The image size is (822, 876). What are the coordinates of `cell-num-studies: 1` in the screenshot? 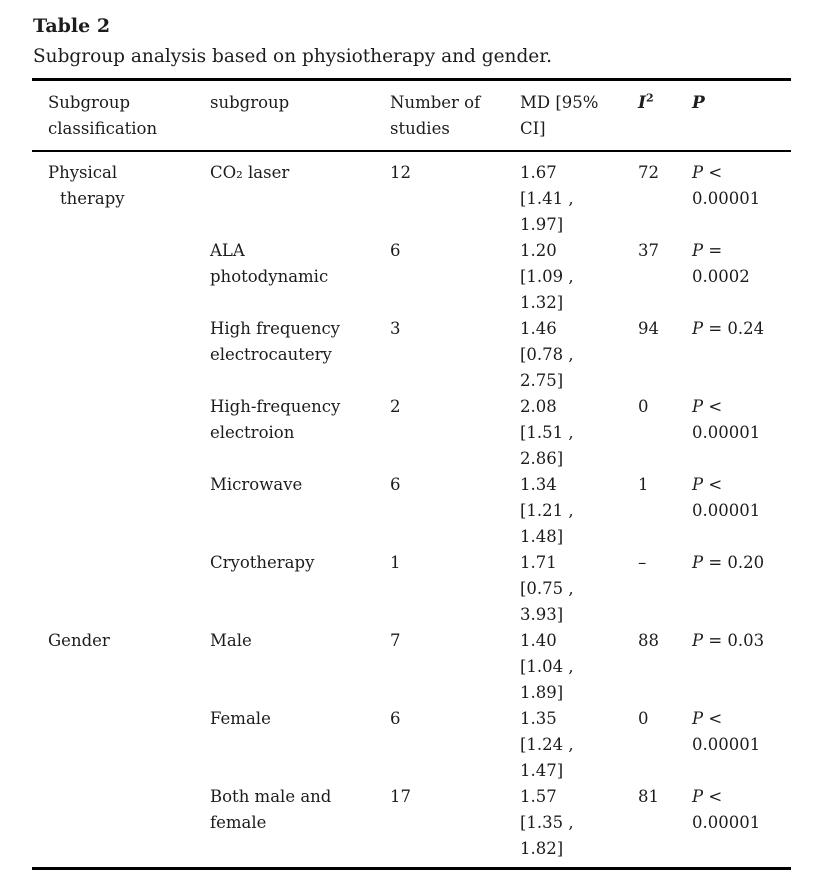 It's located at (395, 562).